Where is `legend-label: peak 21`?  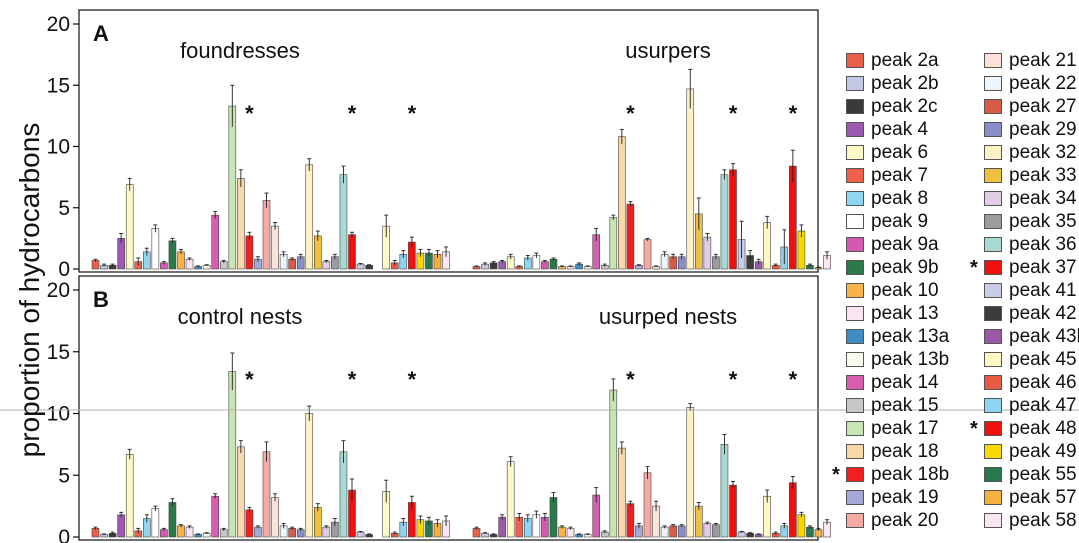 legend-label: peak 21 is located at coordinates (1043, 60).